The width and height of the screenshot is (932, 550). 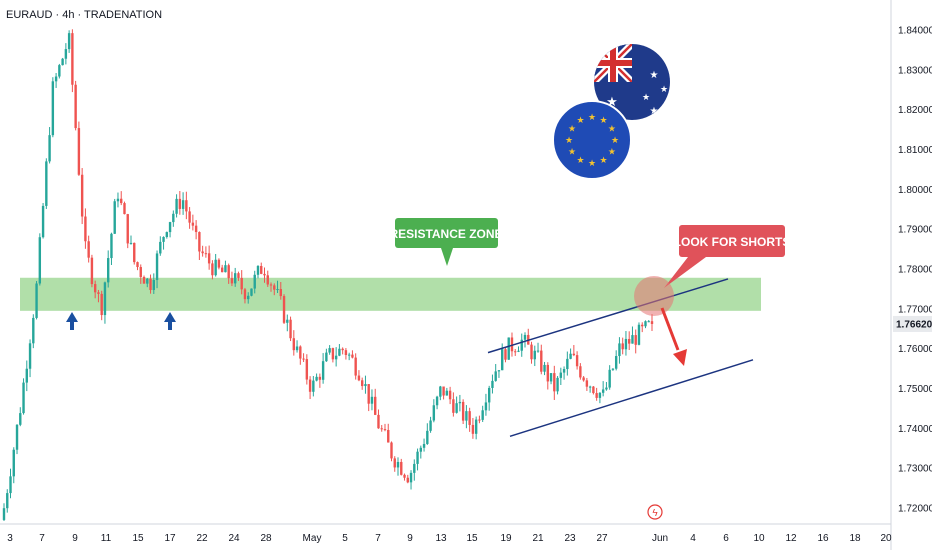 What do you see at coordinates (655, 512) in the screenshot?
I see `lightning-event-icon: ϟ` at bounding box center [655, 512].